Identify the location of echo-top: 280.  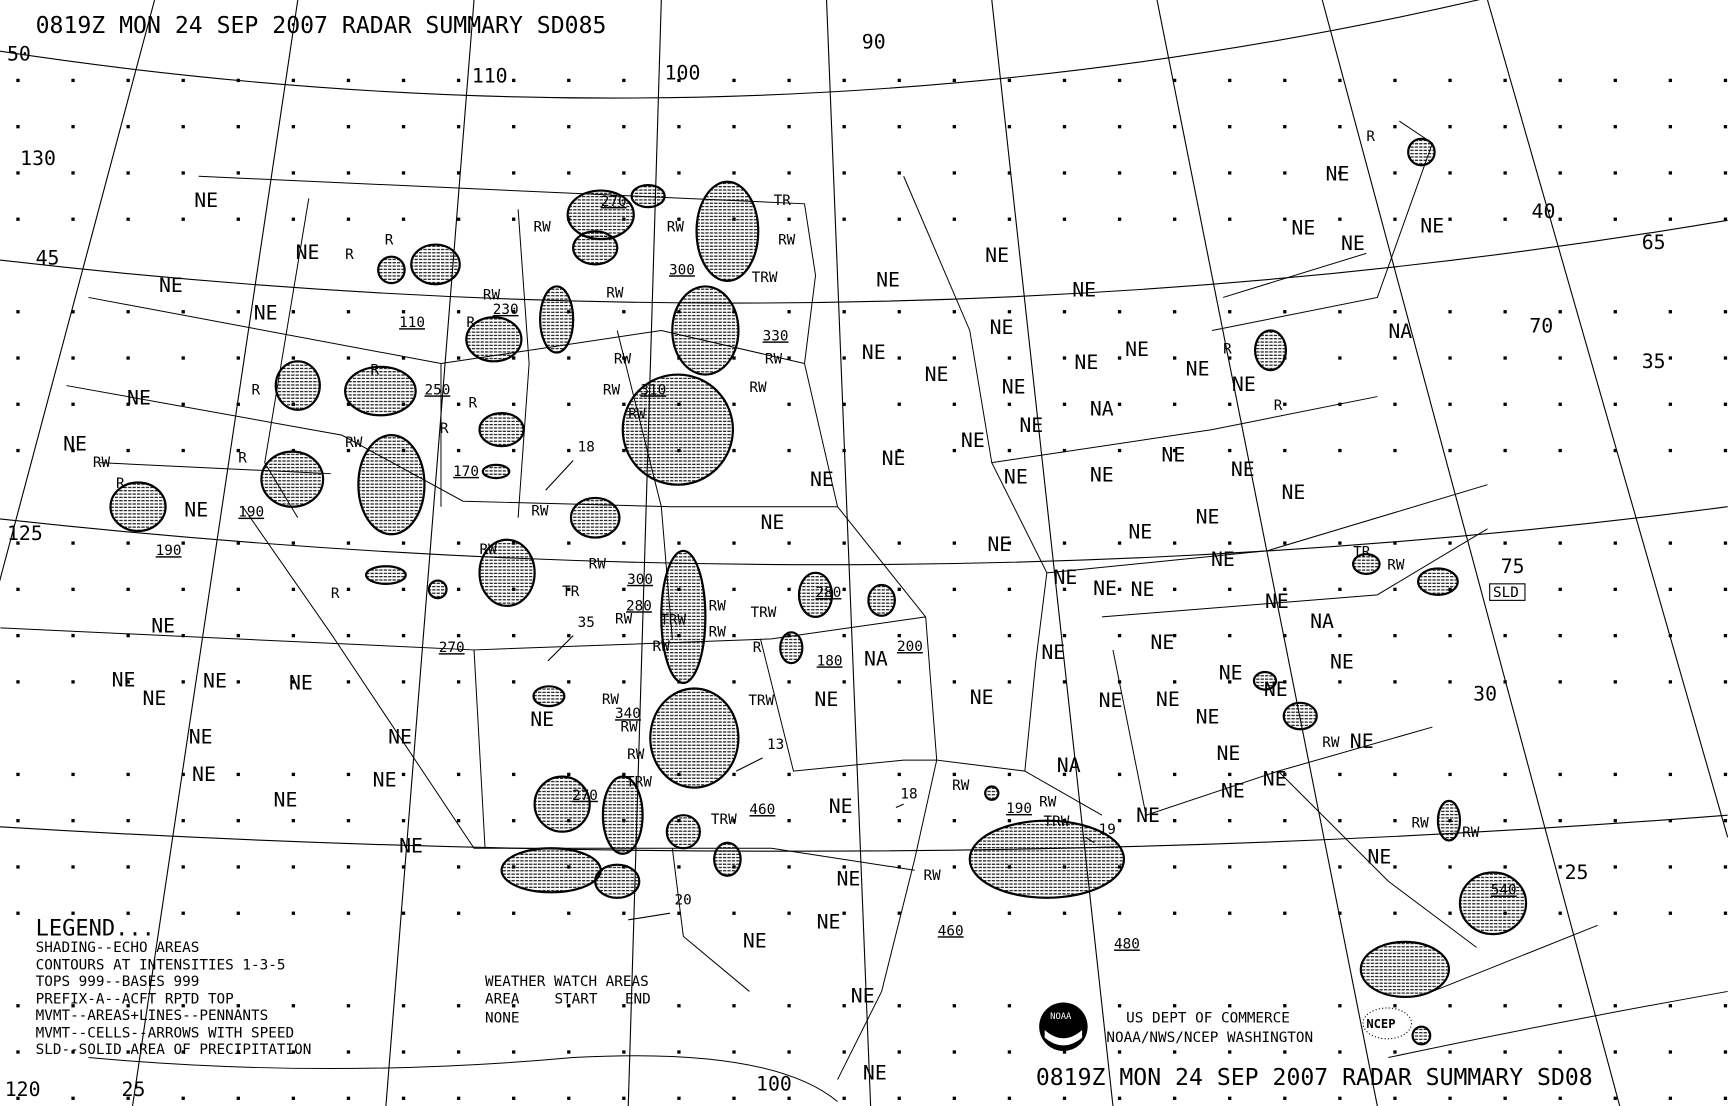
(639, 606).